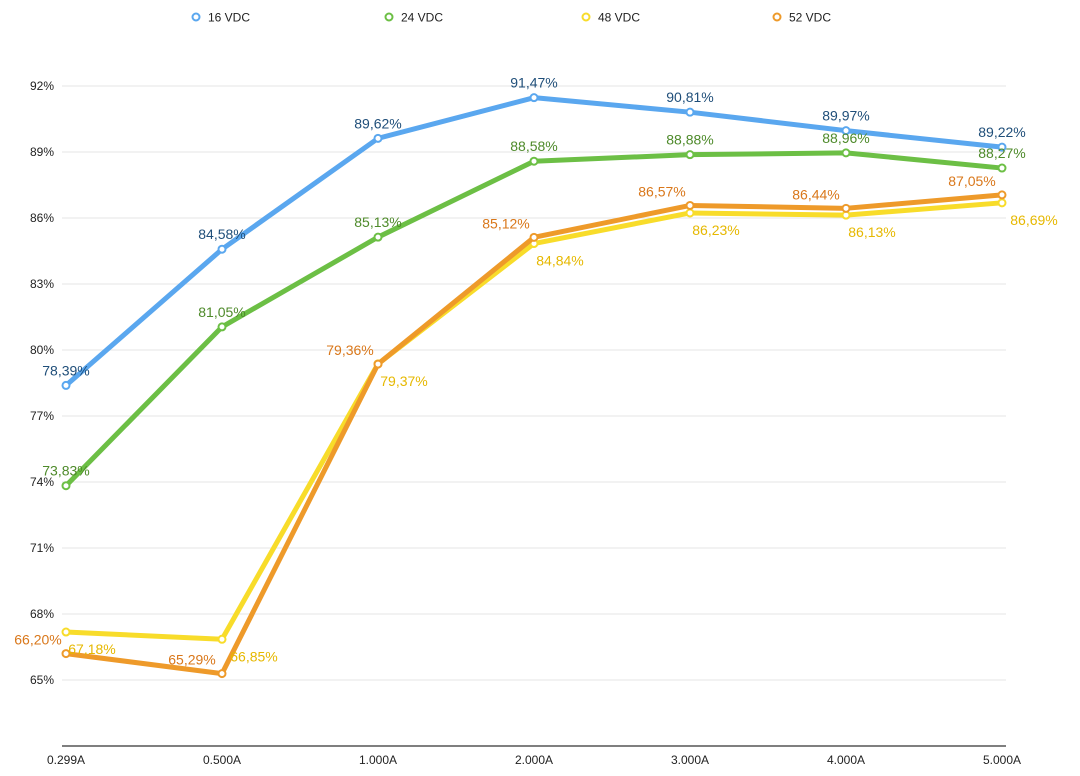  Describe the element at coordinates (42, 350) in the screenshot. I see `y-tick-label: 80%` at that location.